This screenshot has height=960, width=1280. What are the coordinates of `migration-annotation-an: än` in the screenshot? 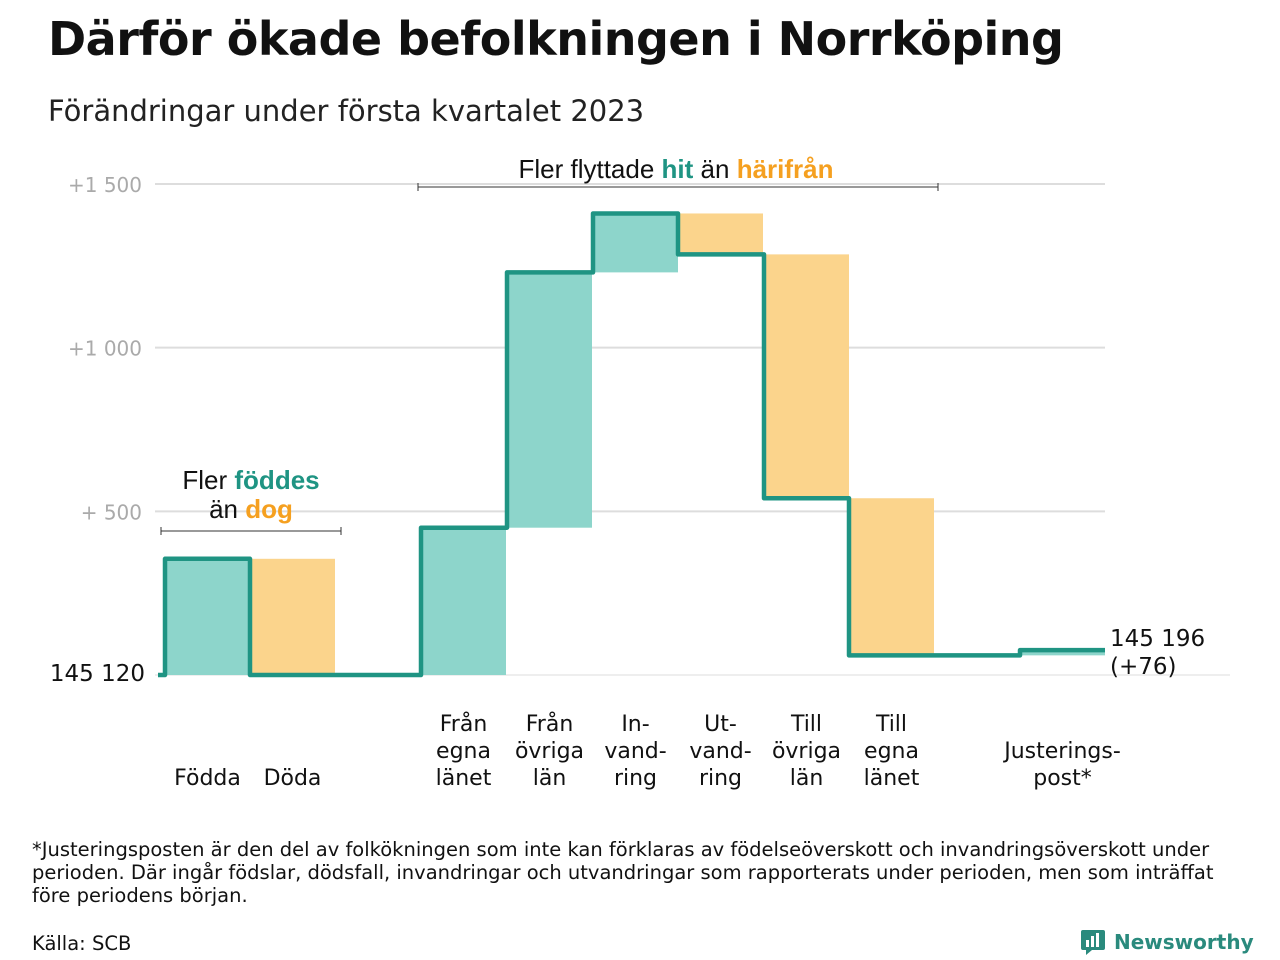 It's located at (715, 169).